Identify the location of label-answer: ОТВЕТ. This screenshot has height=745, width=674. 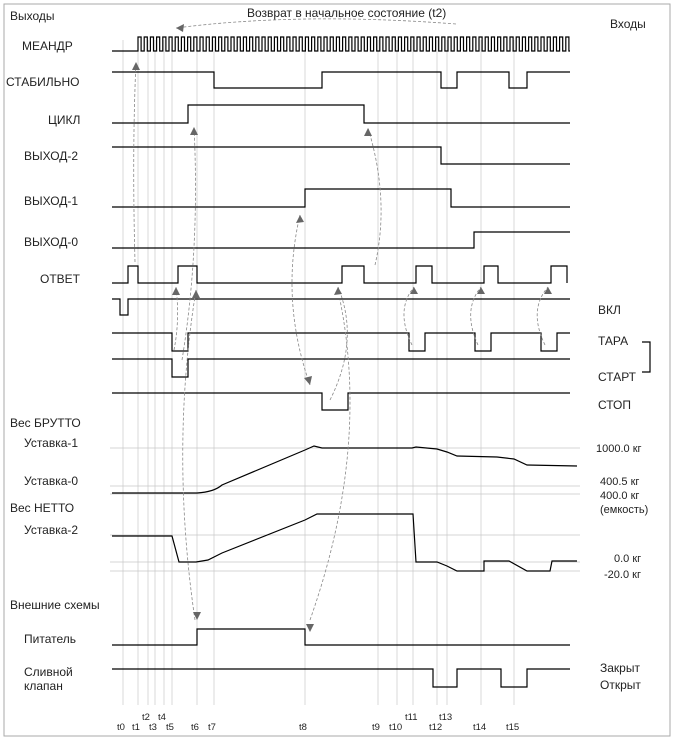
(60, 279).